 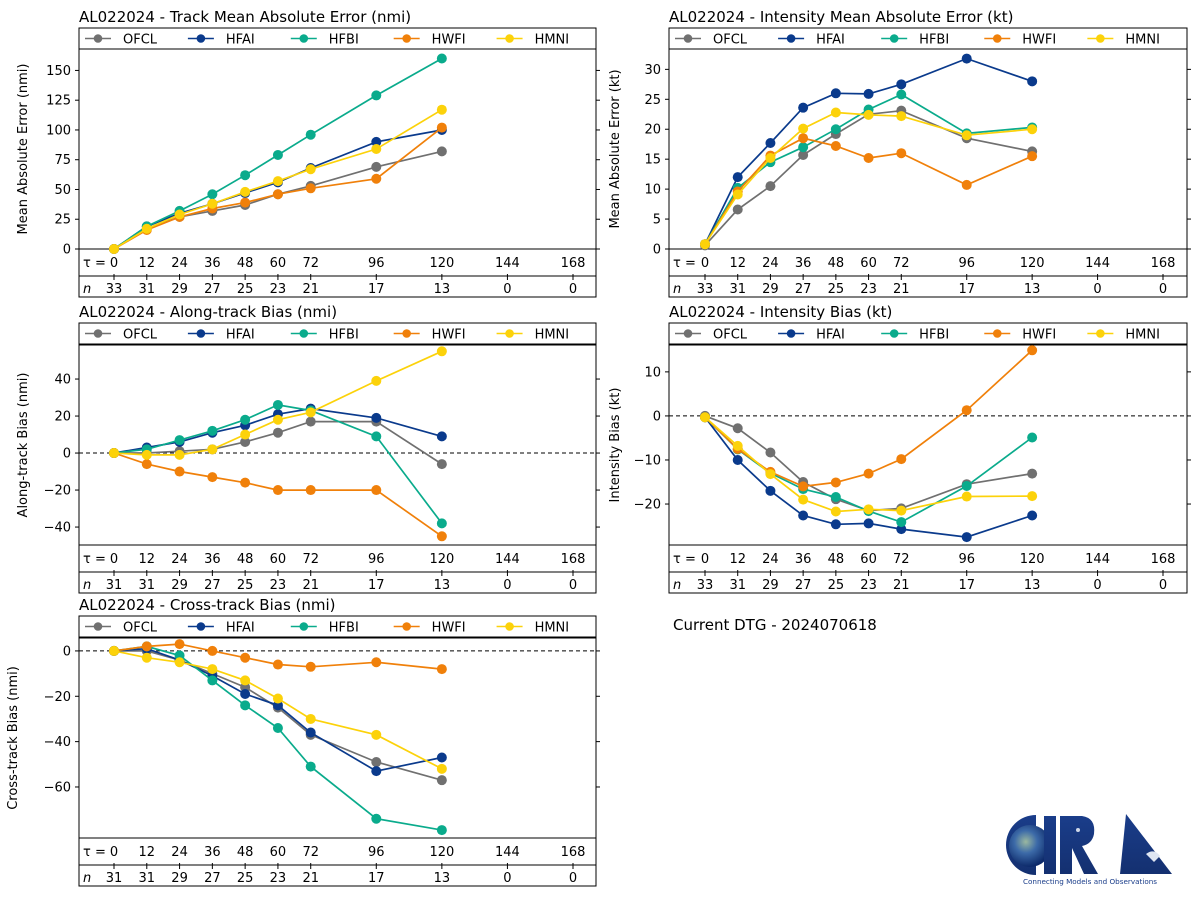 I want to click on chart-title: AL022024 - Cross-track Bias (nmi), so click(x=207, y=605).